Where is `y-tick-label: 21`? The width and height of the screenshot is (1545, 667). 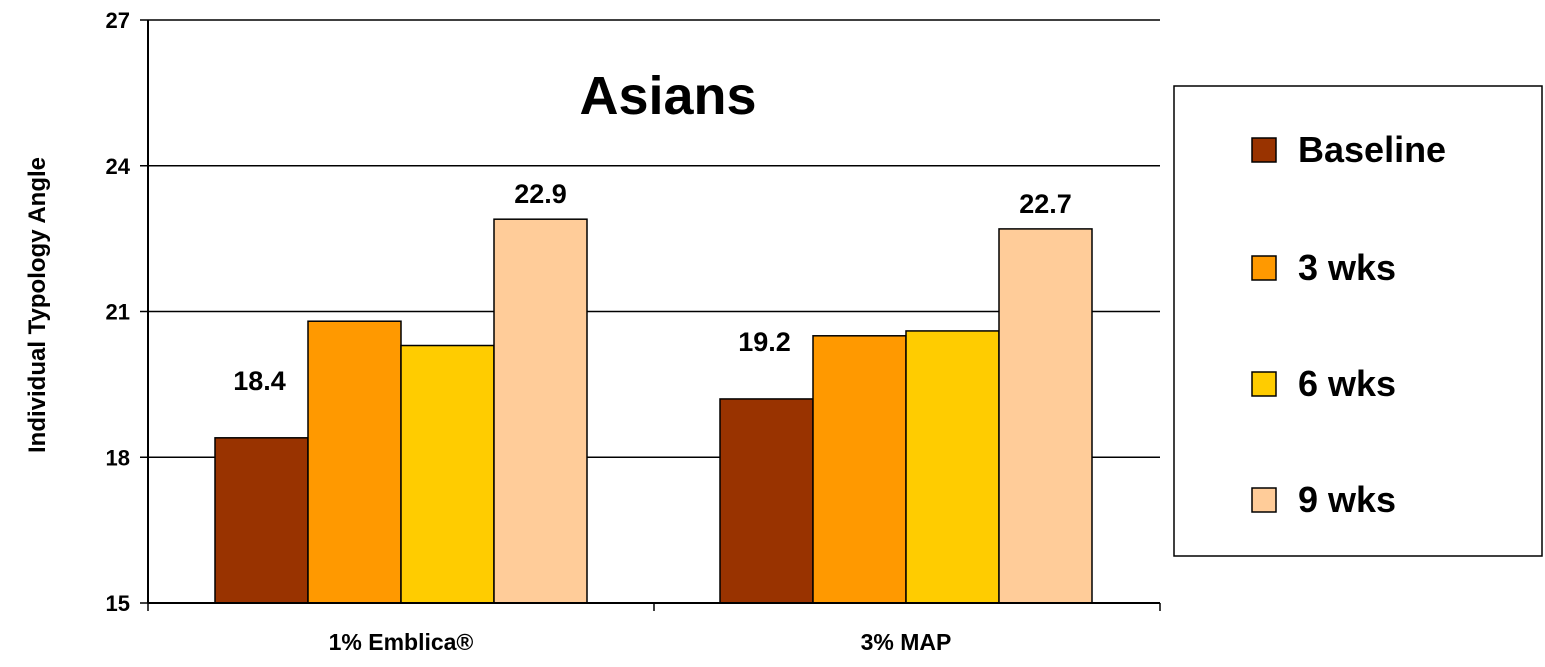
y-tick-label: 21 is located at coordinates (118, 312).